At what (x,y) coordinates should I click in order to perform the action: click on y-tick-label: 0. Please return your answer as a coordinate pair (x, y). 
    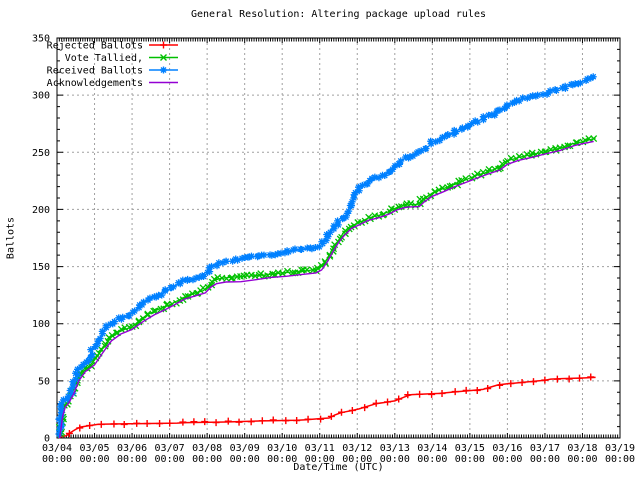
    Looking at the image, I should click on (47, 439).